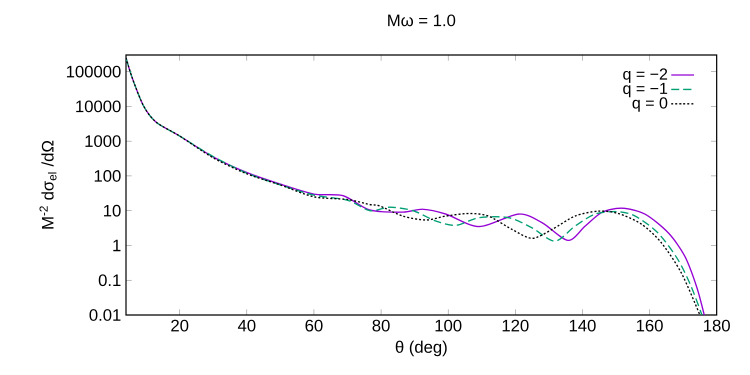 The width and height of the screenshot is (750, 375). I want to click on chart-title: Mω = 1.0, so click(422, 20).